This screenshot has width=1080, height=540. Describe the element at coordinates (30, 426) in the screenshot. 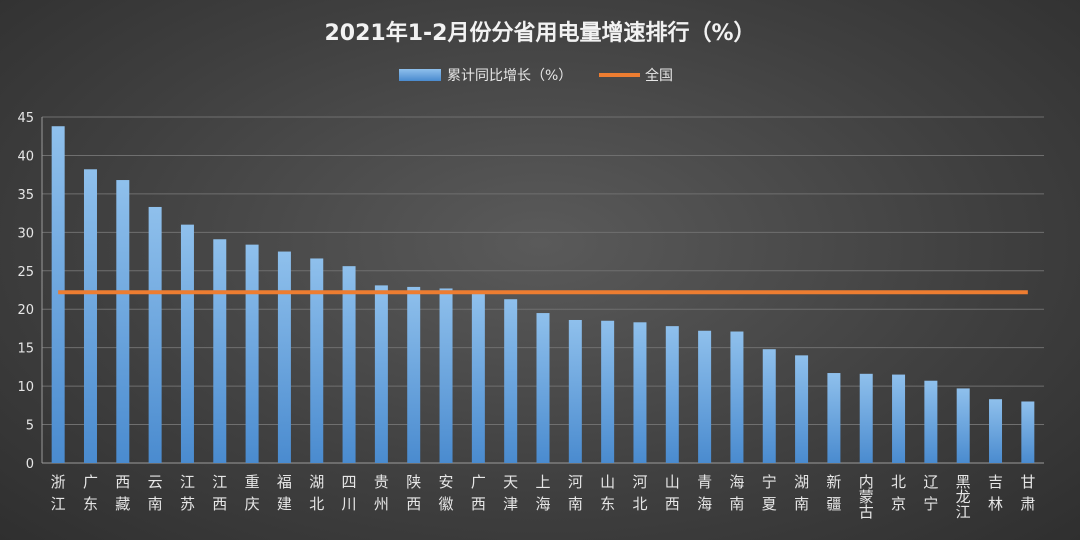

I see `y-tick-label: 5` at that location.